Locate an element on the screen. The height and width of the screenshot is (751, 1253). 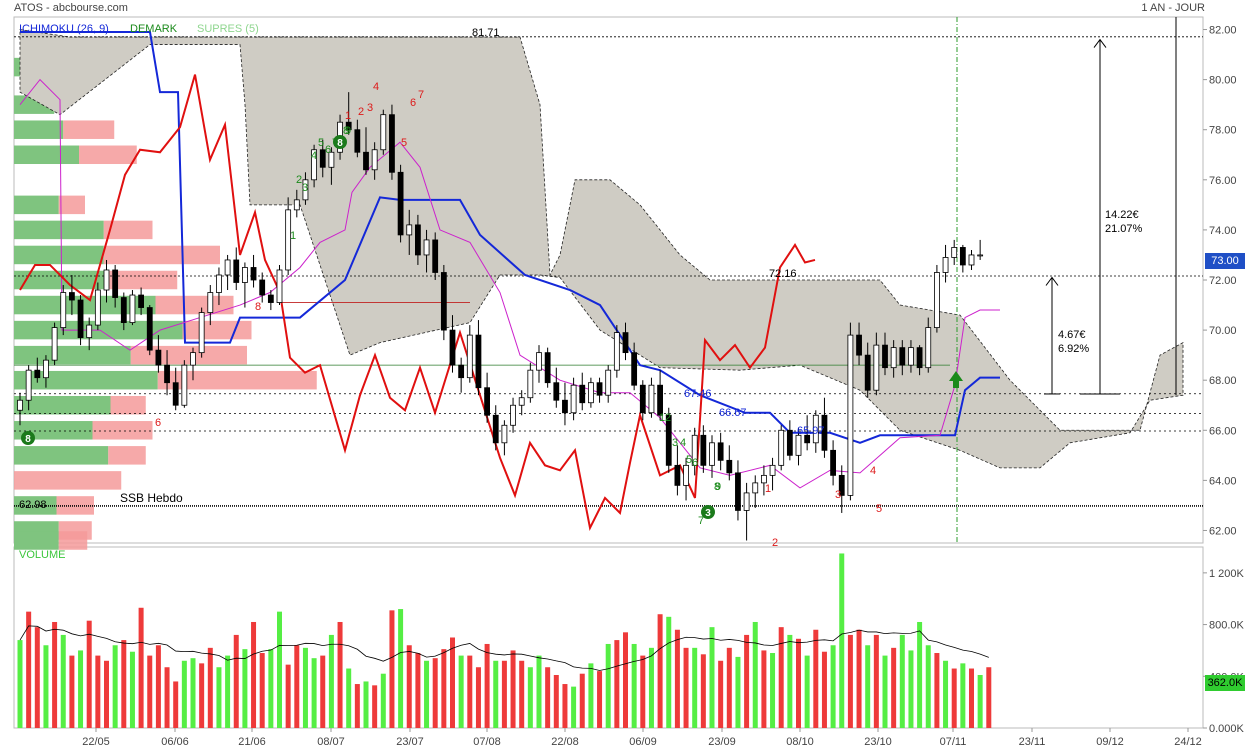
date-label: 22/05 is located at coordinates (96, 742).